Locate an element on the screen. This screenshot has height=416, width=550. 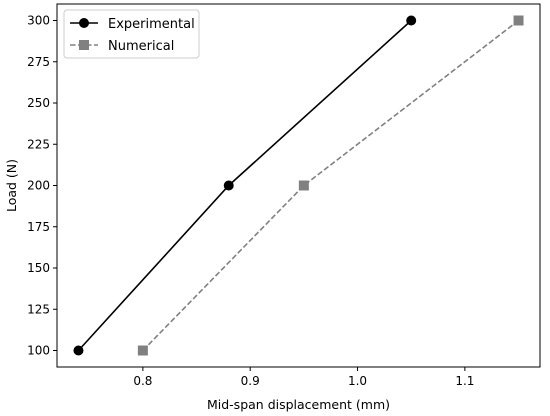
y-axis-label: Load (N) is located at coordinates (11, 185).